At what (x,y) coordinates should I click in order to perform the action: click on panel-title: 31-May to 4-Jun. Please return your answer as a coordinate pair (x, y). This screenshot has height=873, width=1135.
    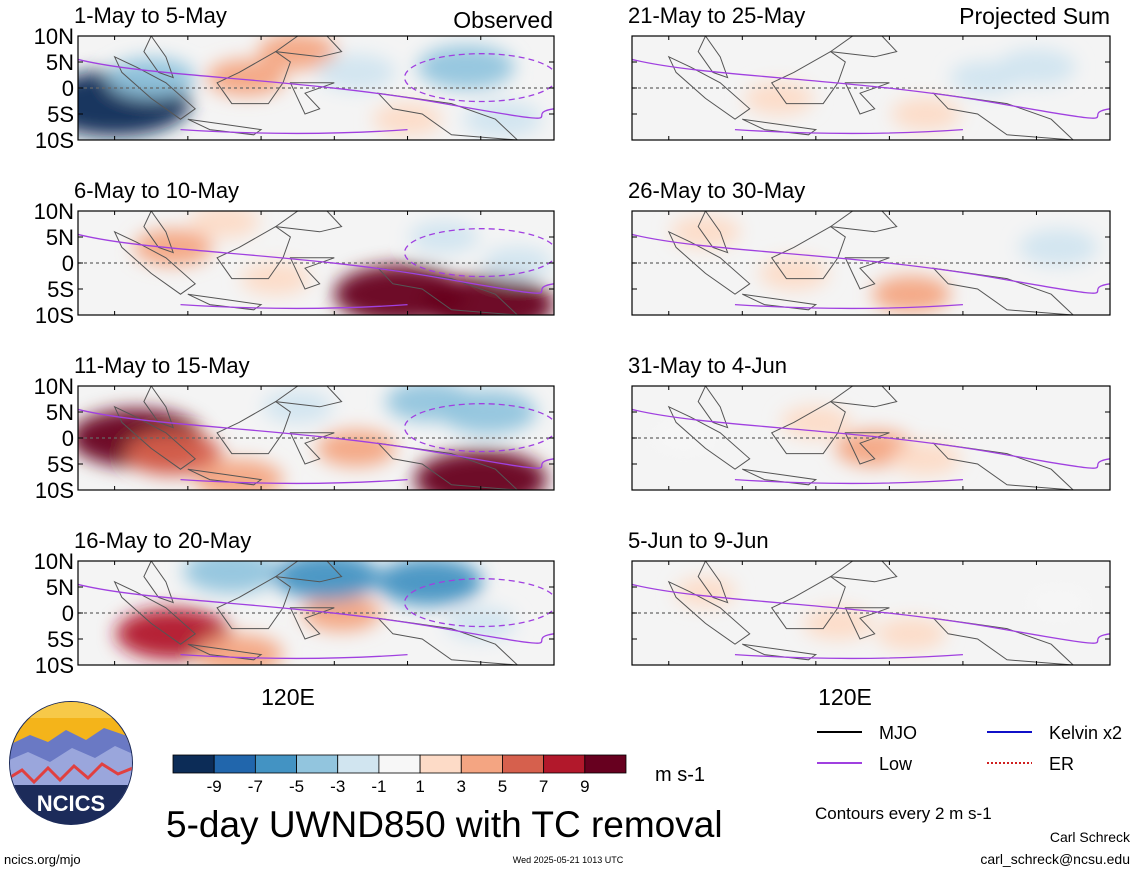
    Looking at the image, I should click on (707, 365).